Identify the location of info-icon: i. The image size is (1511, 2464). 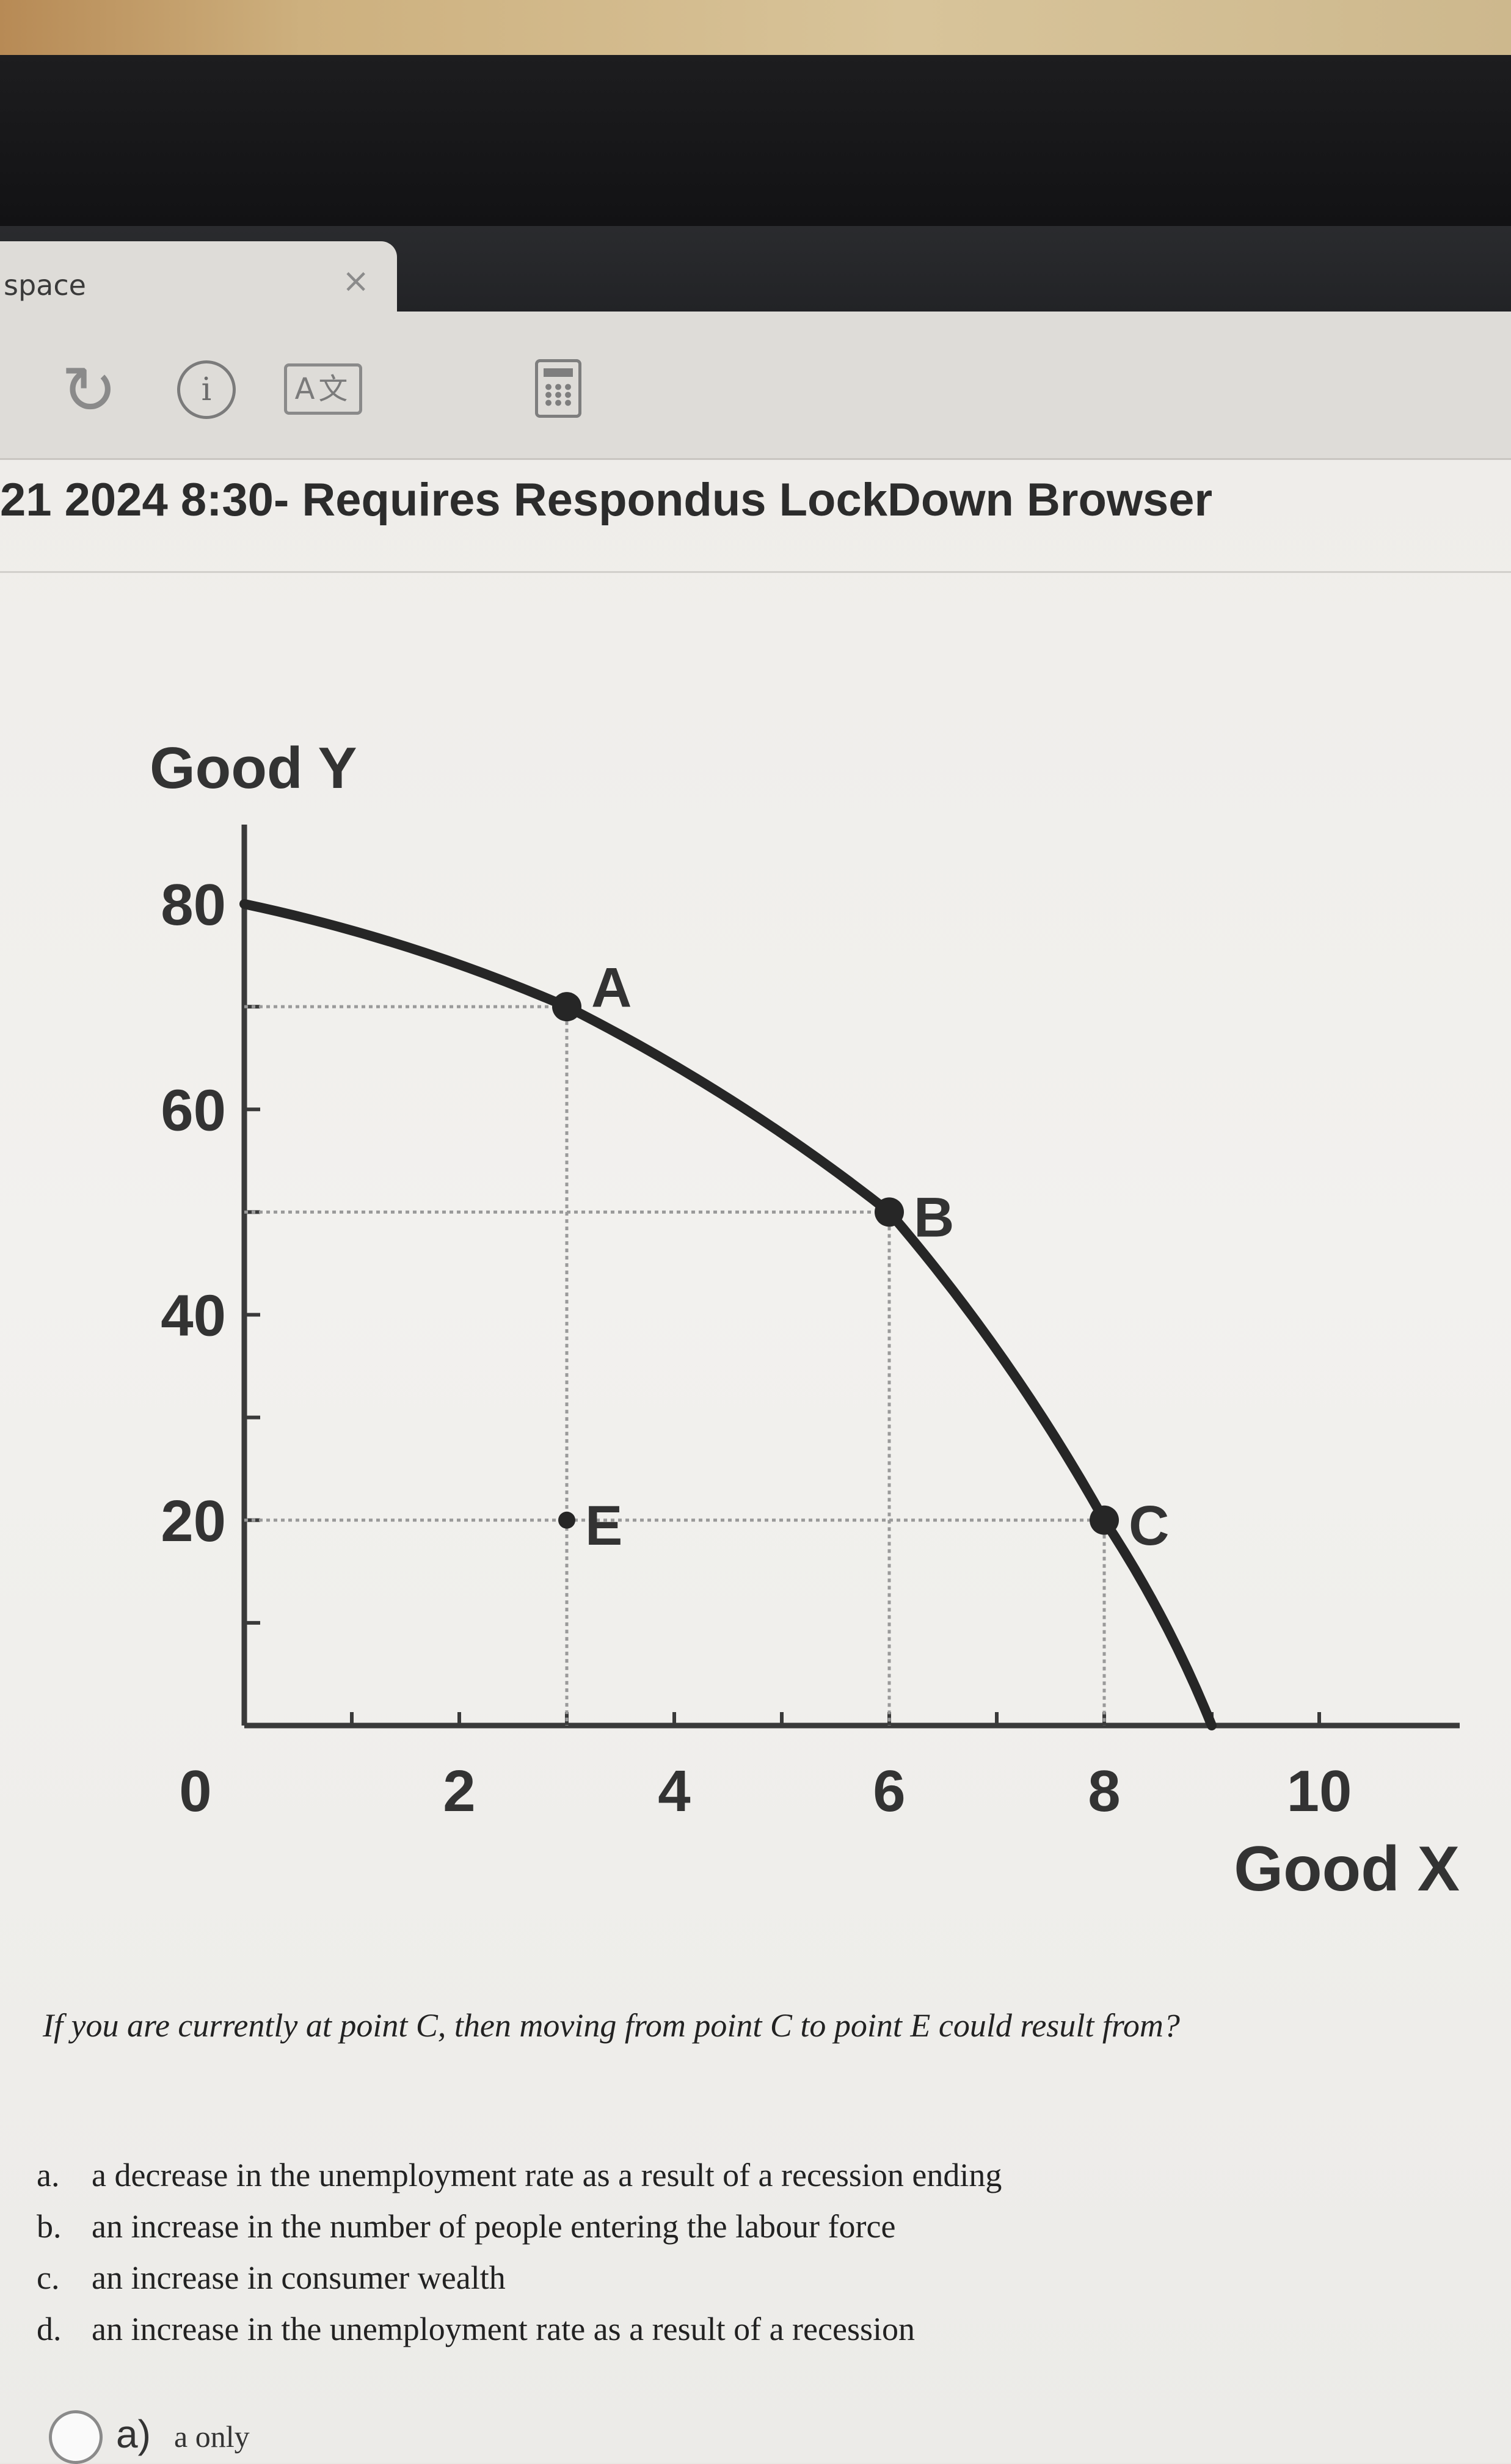
(206, 390).